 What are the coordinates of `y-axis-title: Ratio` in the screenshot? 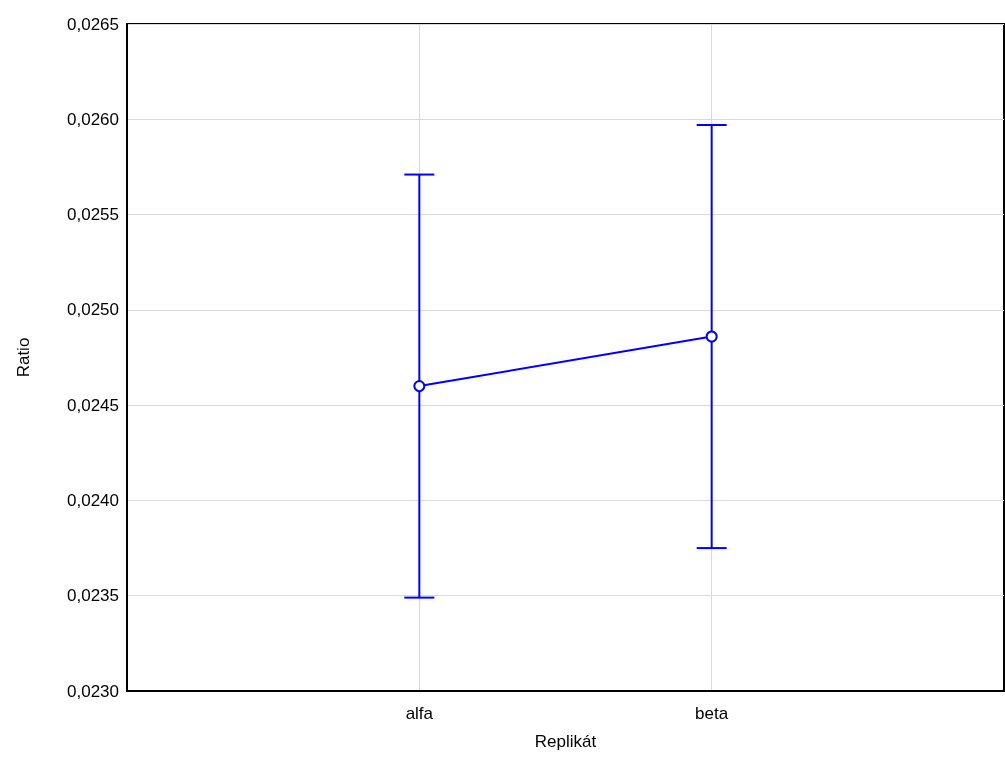 It's located at (23, 357).